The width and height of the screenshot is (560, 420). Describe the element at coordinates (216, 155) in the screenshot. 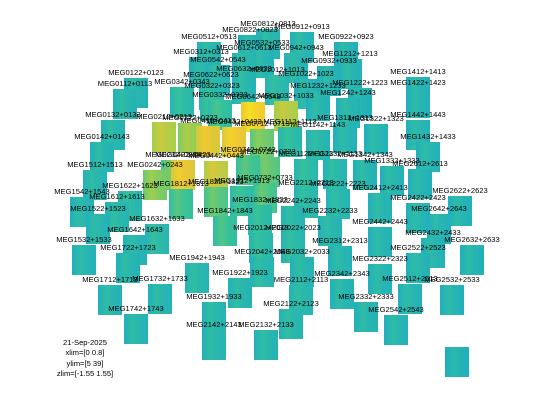

I see `sensor-label: MEG0442+0443` at that location.